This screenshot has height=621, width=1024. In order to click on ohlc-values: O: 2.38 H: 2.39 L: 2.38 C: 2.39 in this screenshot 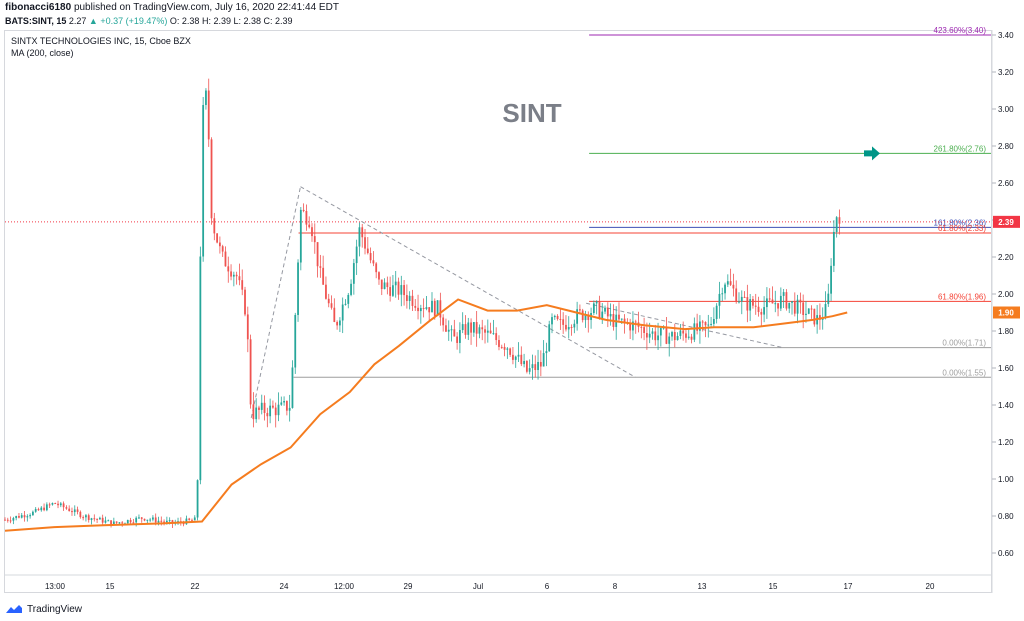, I will do `click(231, 21)`.